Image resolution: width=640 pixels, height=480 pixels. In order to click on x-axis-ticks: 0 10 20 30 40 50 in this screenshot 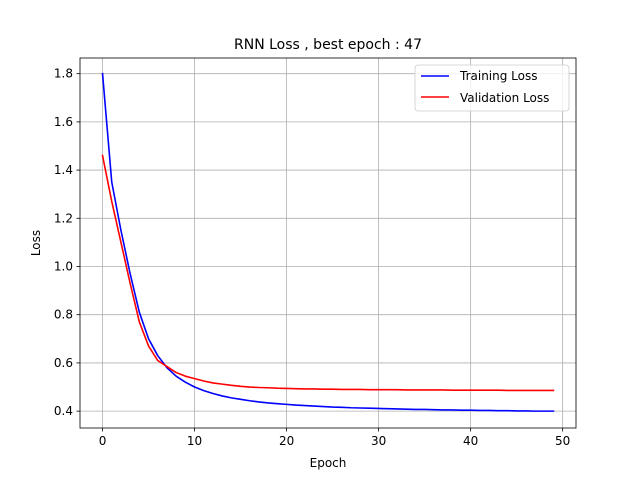, I will do `click(334, 438)`.